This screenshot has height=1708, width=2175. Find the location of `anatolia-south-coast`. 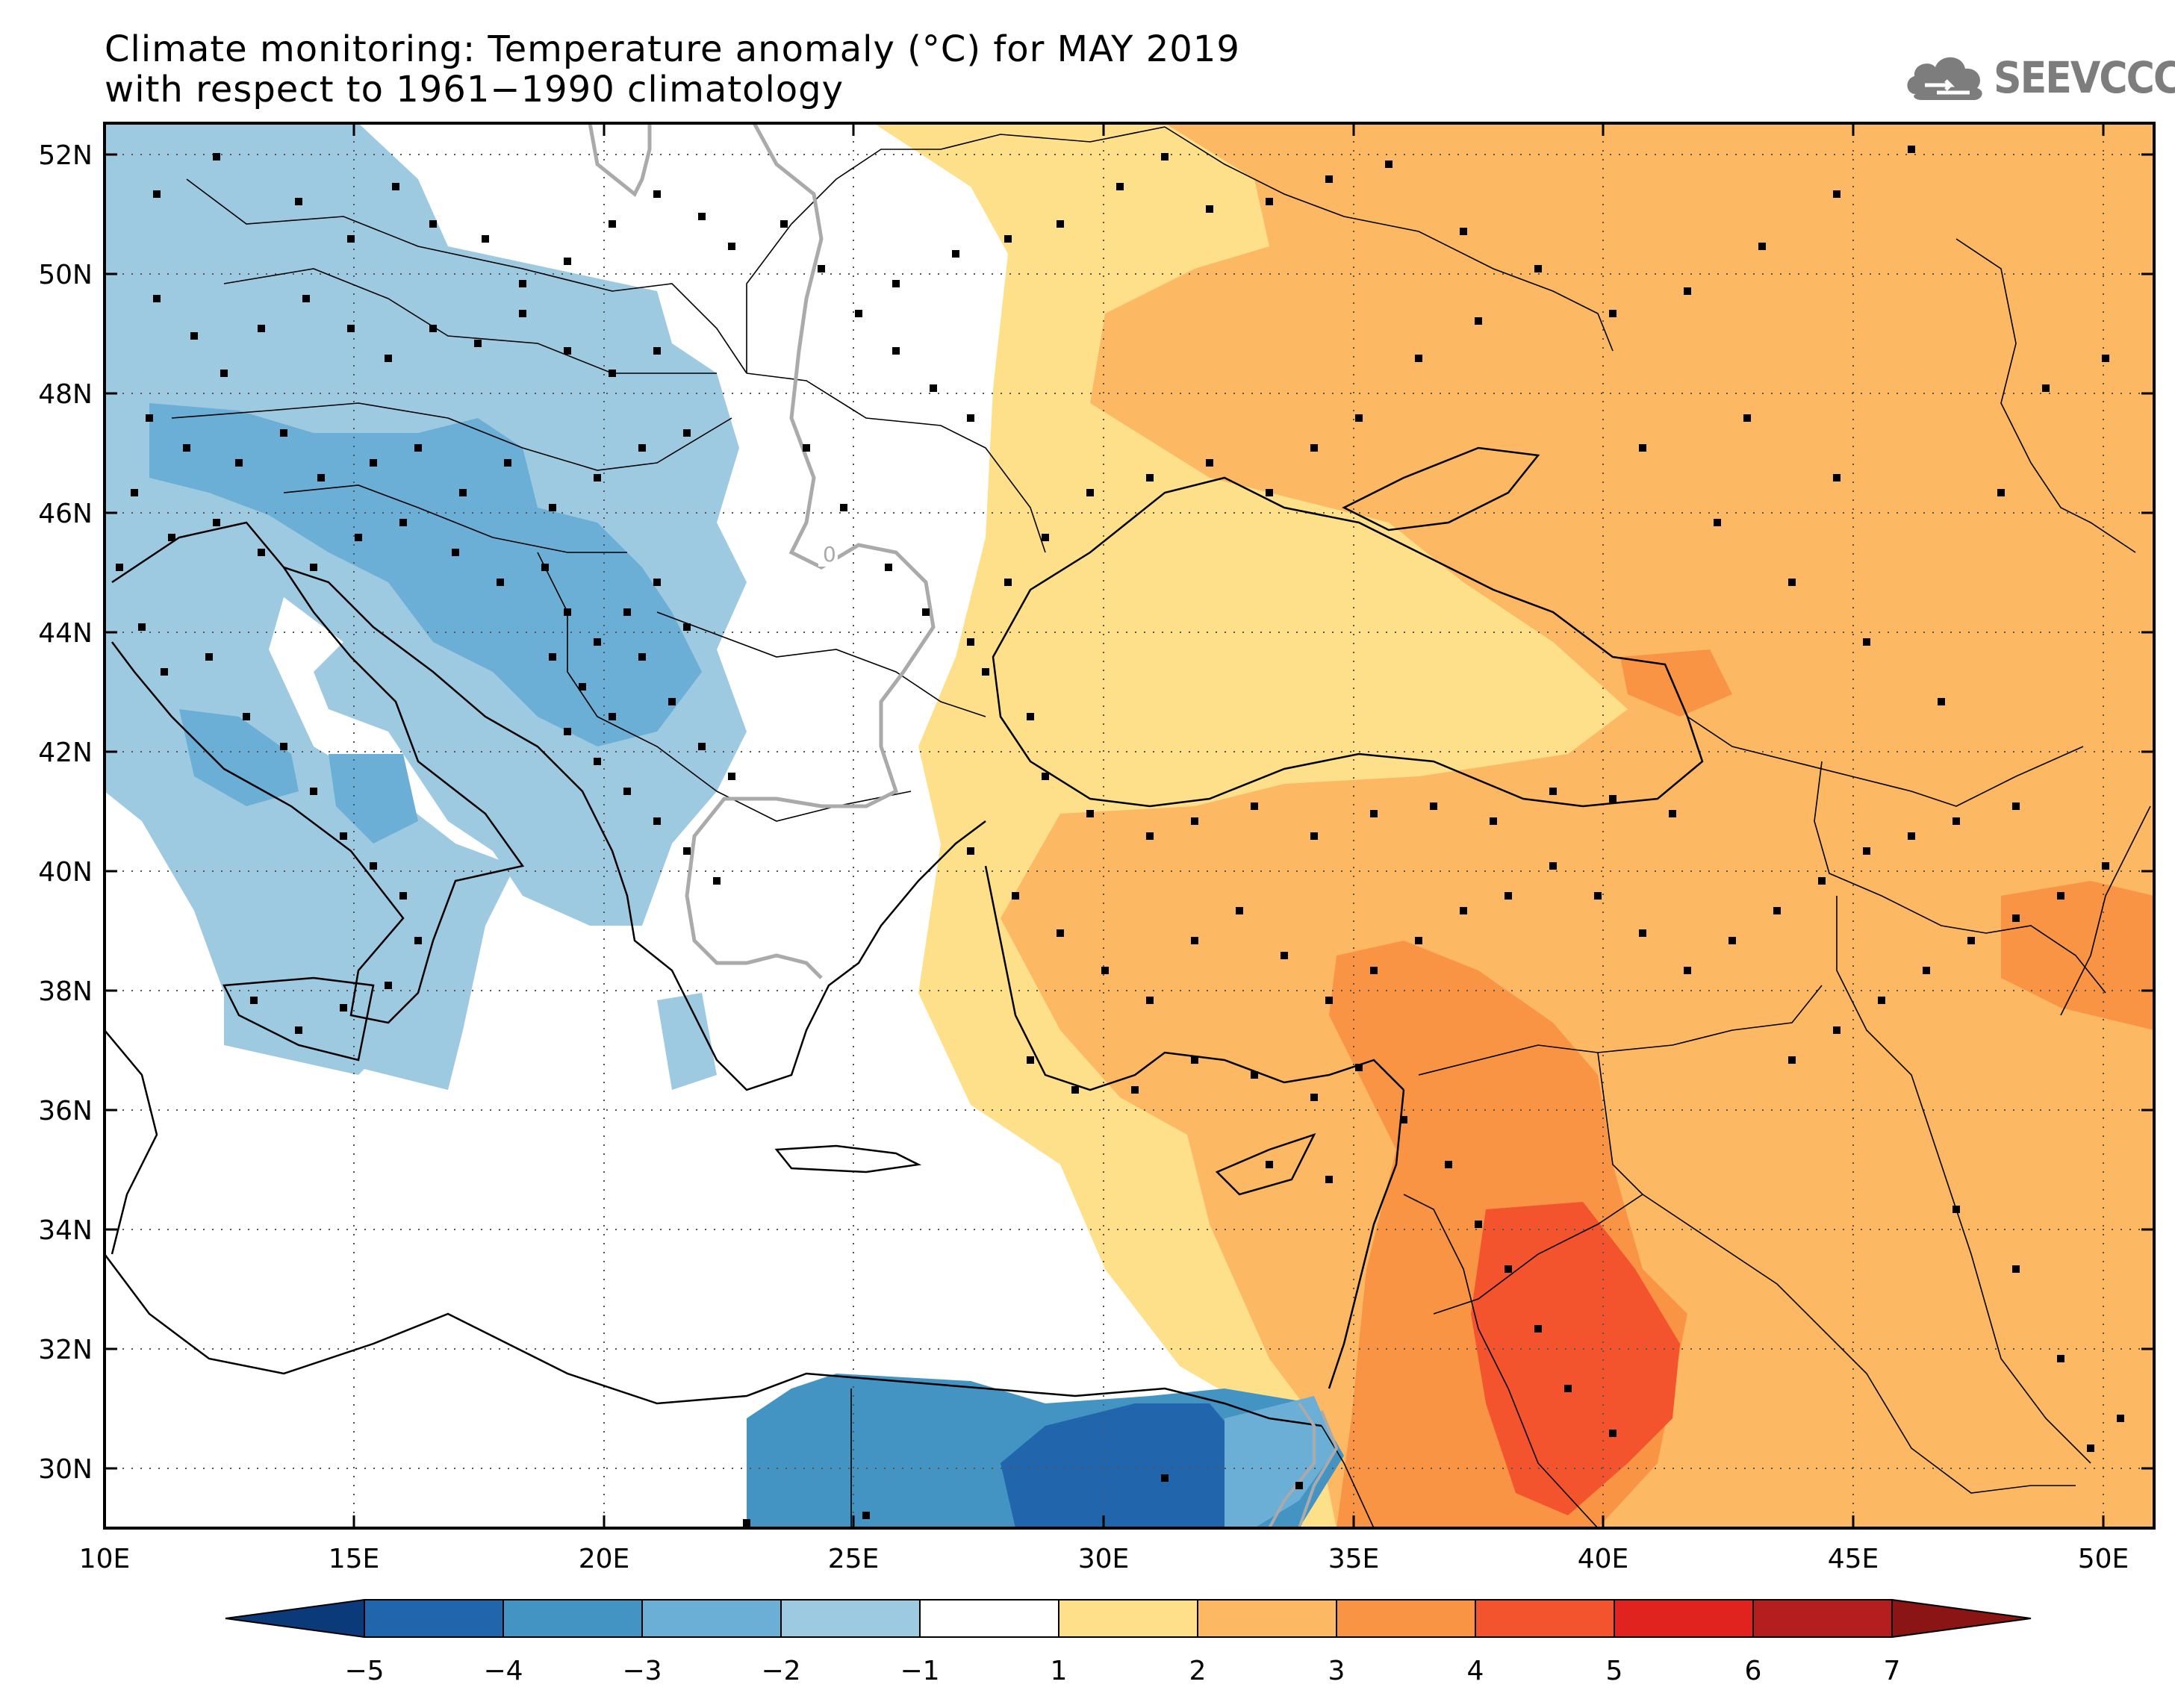

anatolia-south-coast is located at coordinates (1194, 978).